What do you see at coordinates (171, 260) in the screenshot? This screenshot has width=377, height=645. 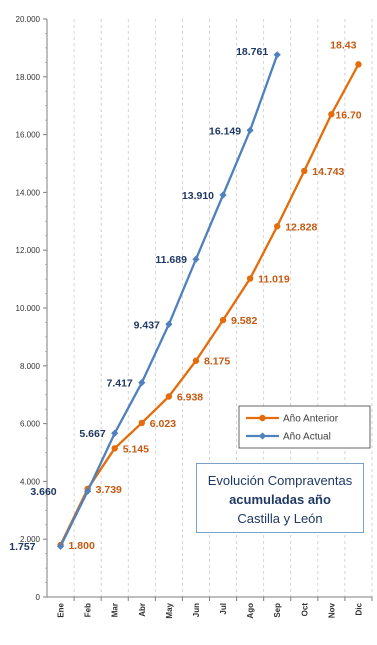 I see `data-label: 11.689` at bounding box center [171, 260].